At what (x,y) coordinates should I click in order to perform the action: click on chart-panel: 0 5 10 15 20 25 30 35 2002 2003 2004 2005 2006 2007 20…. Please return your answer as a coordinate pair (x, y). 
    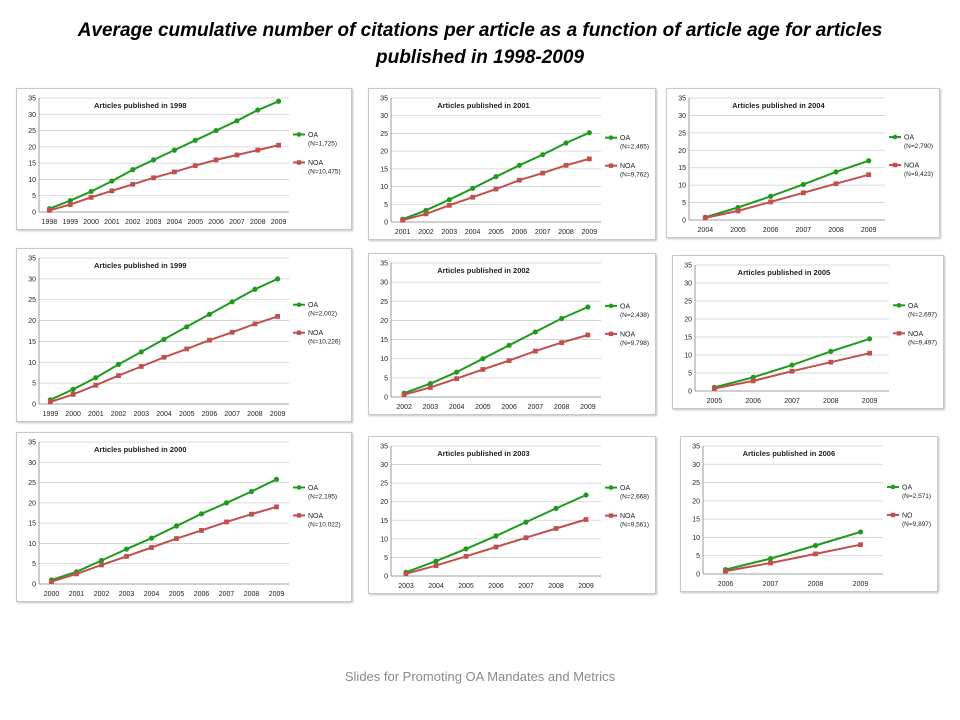
    Looking at the image, I should click on (512, 334).